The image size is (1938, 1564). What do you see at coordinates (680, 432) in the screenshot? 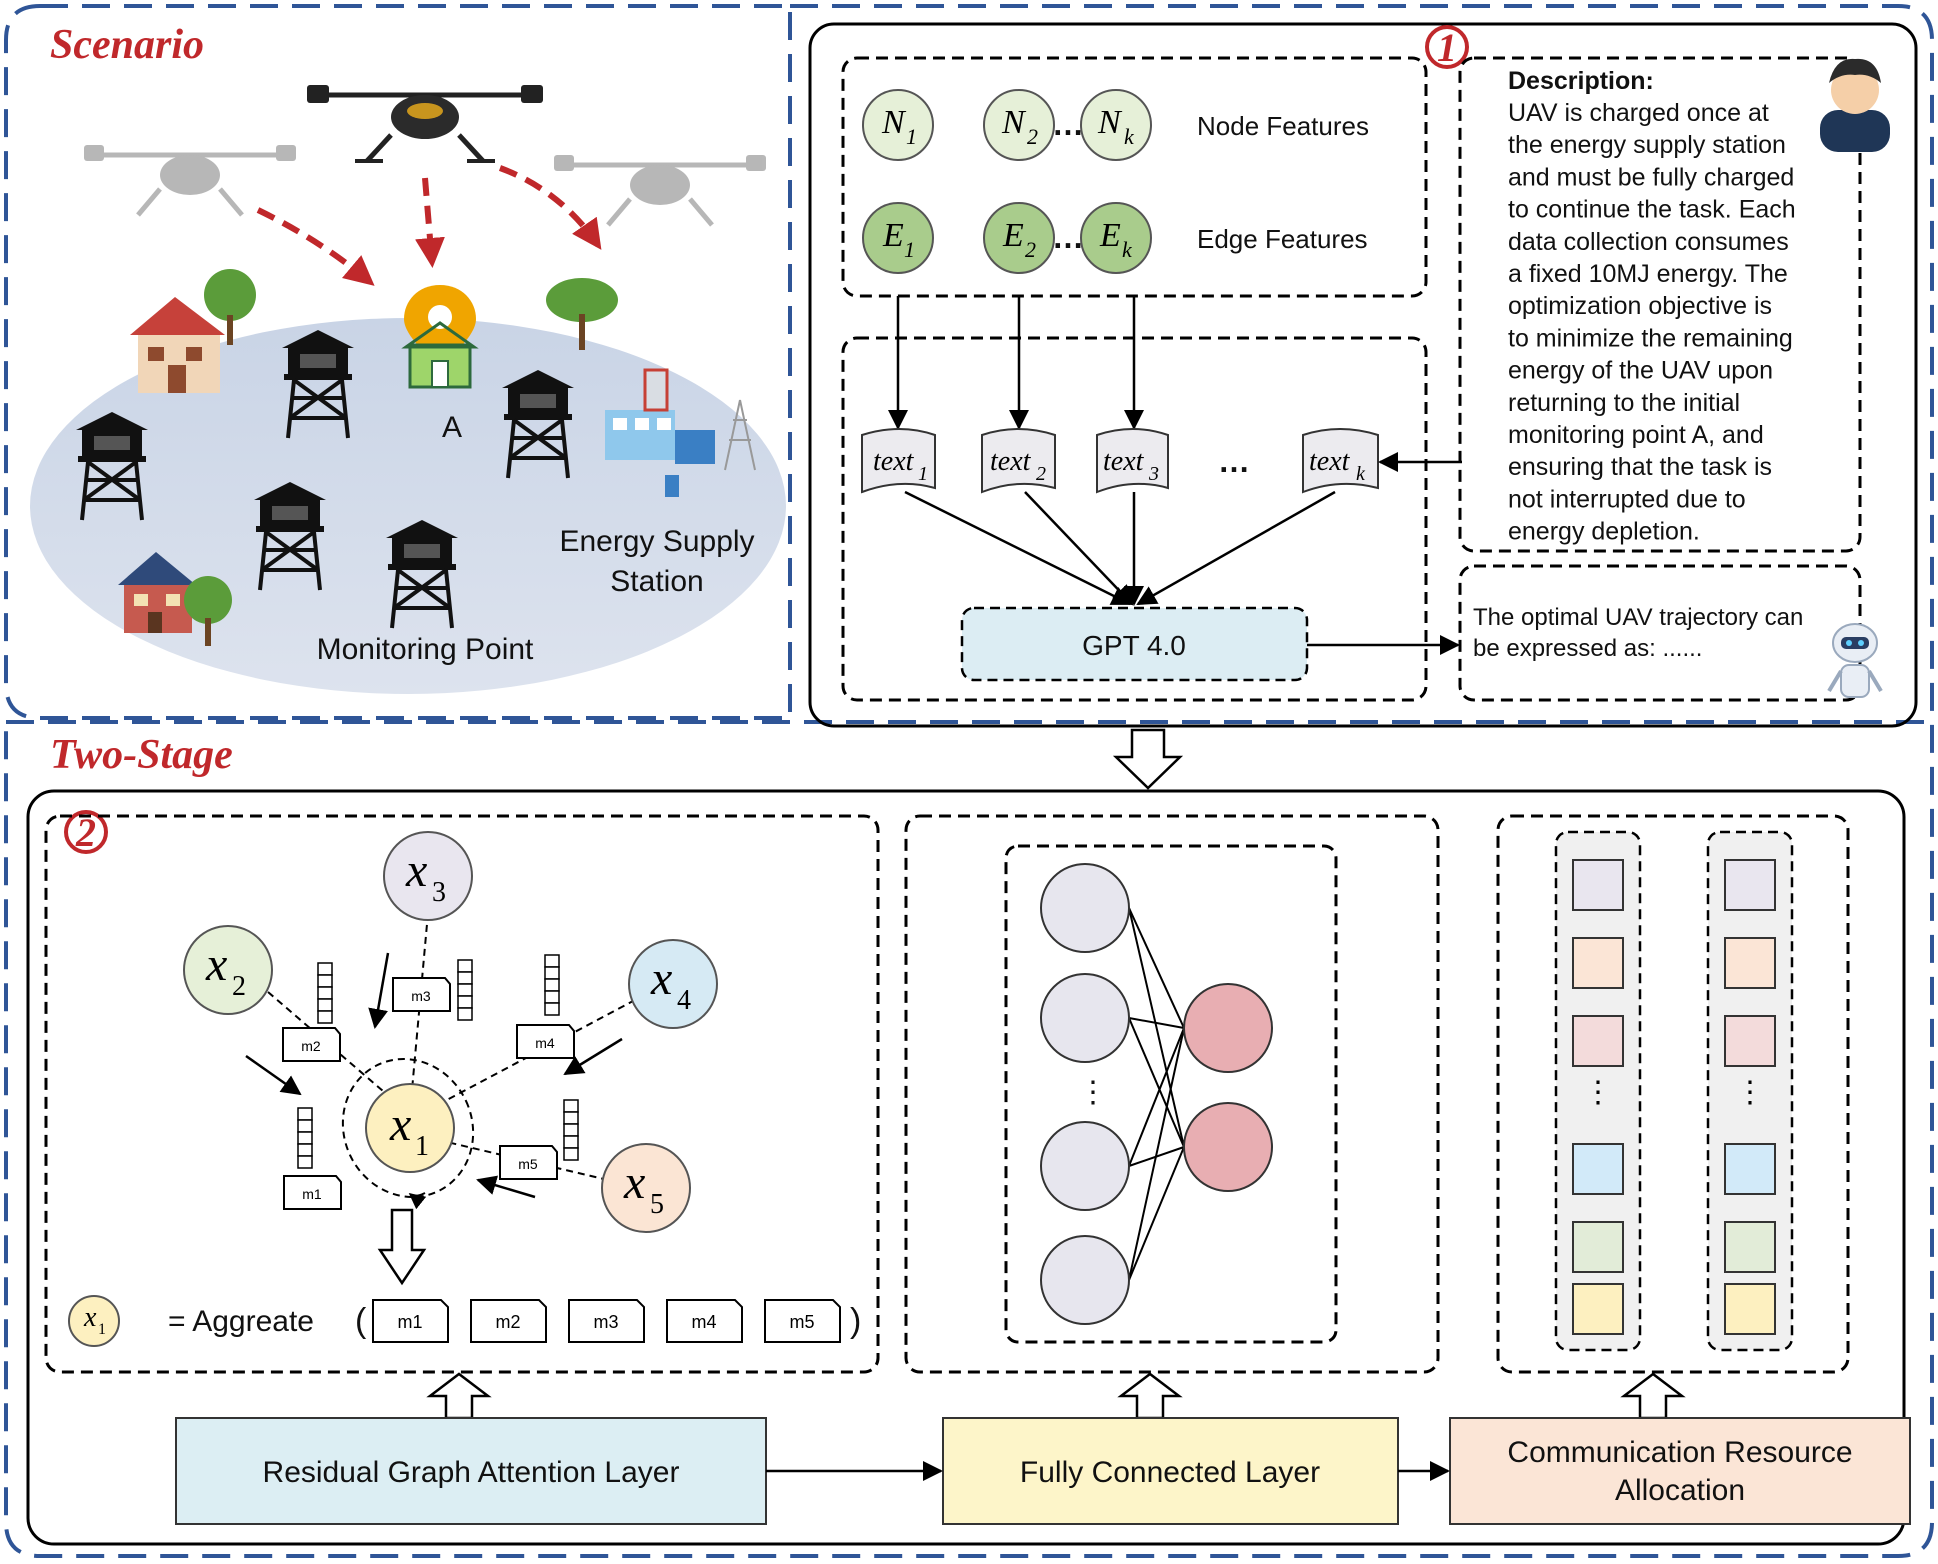
I see `energy-station-icon` at bounding box center [680, 432].